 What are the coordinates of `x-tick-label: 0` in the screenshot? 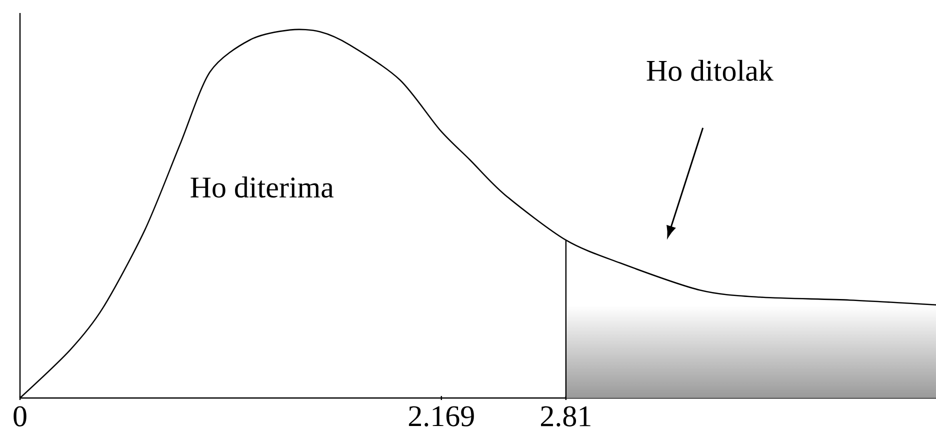 It's located at (20, 416).